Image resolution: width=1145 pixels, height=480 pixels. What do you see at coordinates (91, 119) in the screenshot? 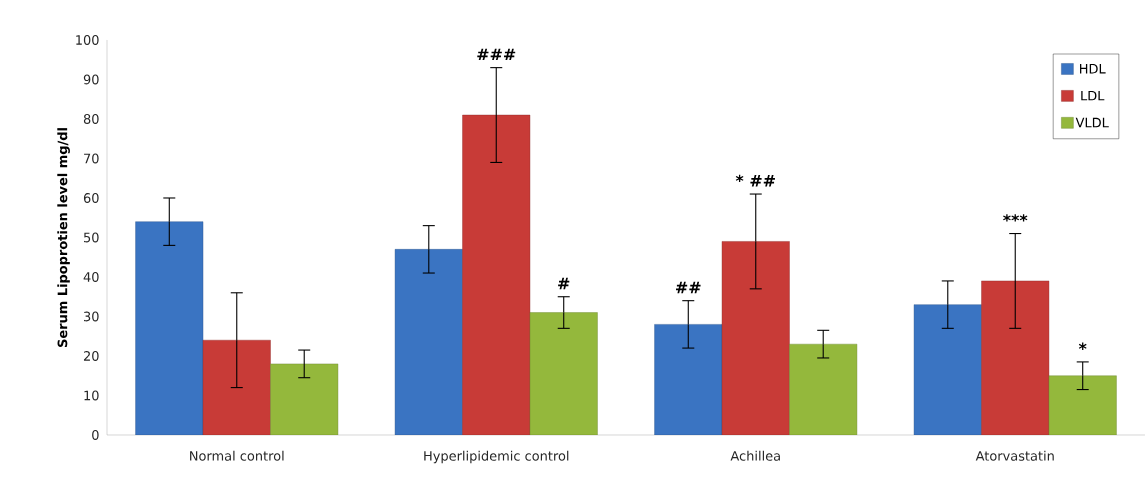
I see `y-tick-label: 80` at bounding box center [91, 119].